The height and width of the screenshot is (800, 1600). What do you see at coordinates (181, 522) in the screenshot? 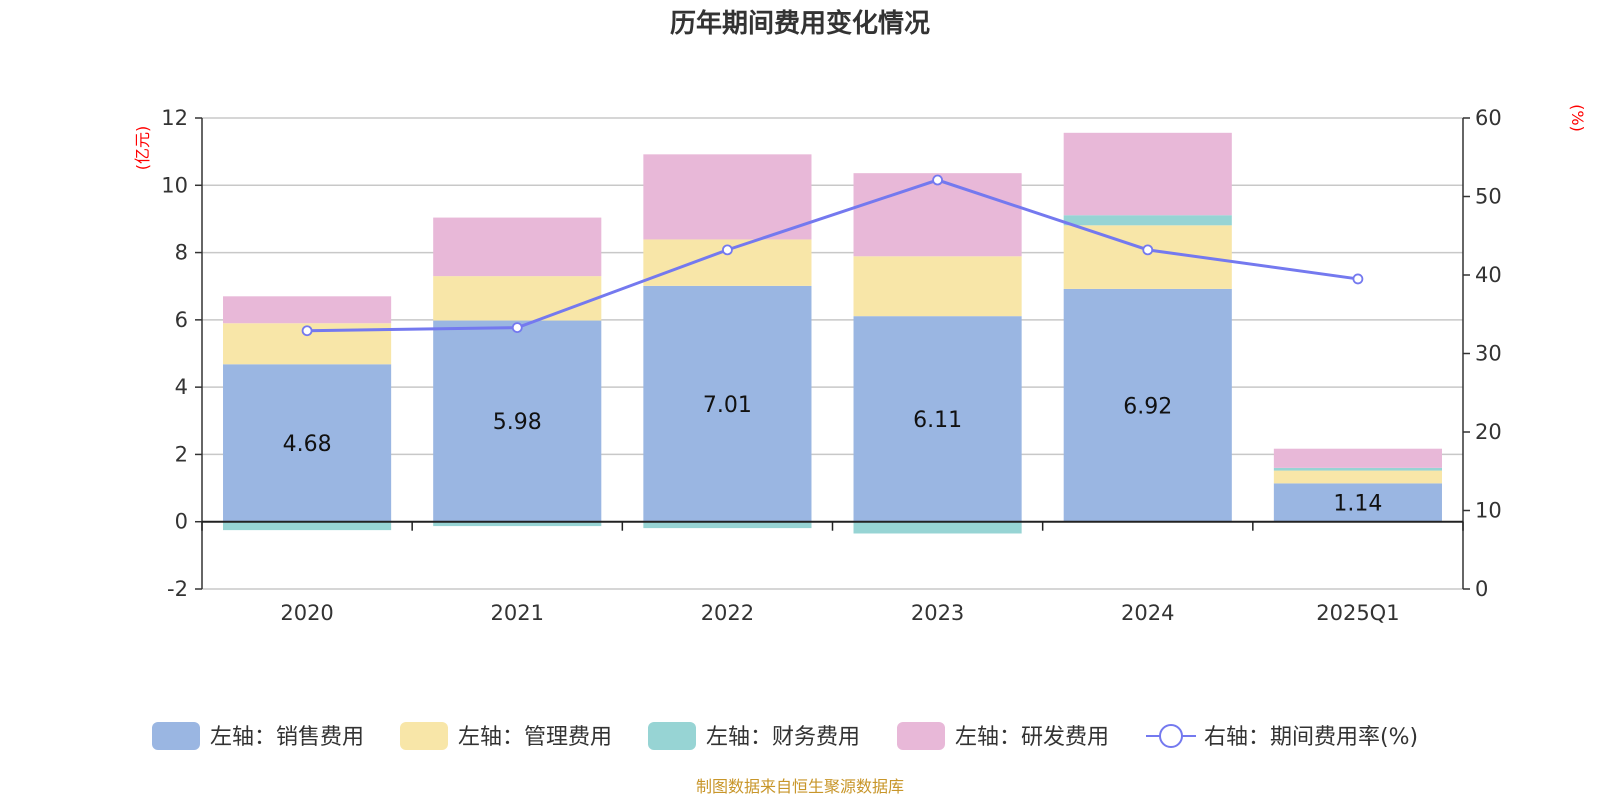
I see `left-tick-label: 0` at bounding box center [181, 522].